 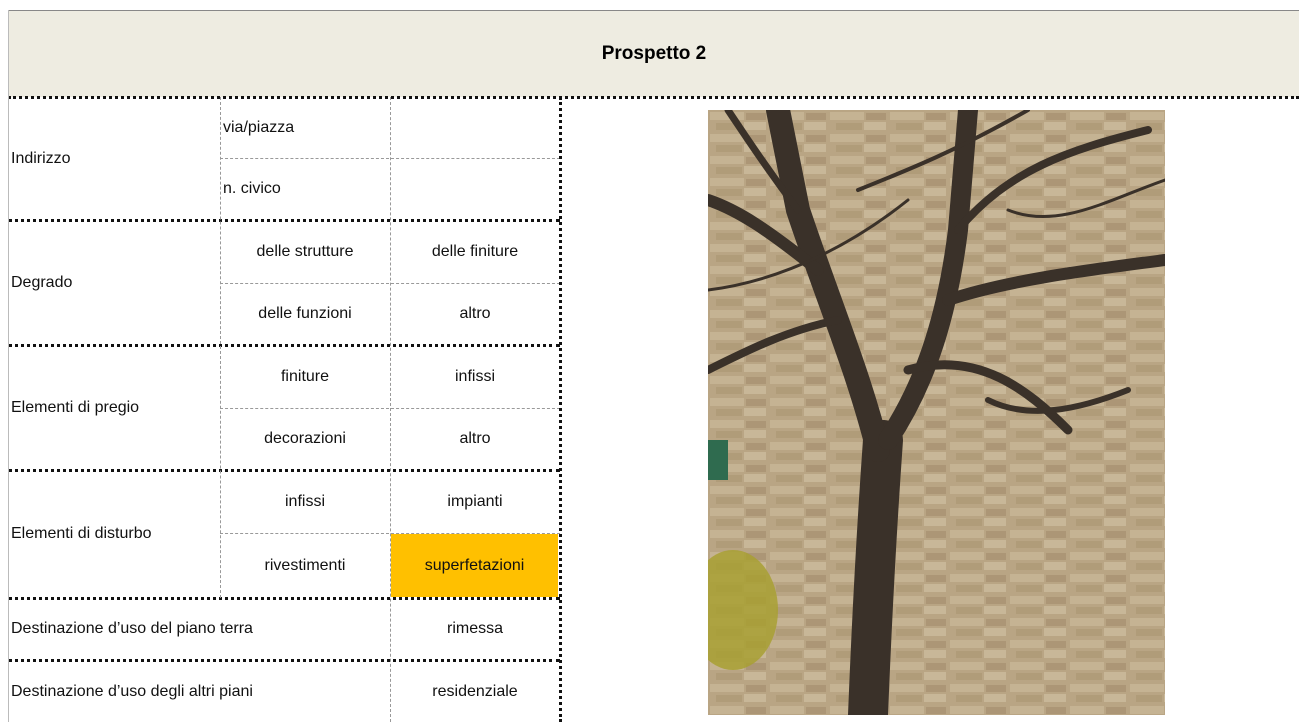 I want to click on cell: decorazioni, so click(x=305, y=438).